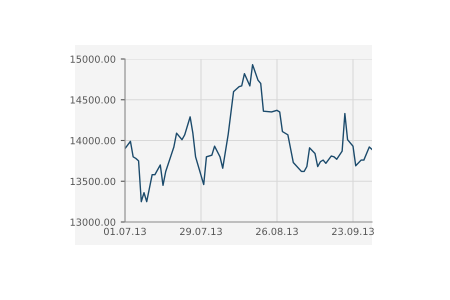 The image size is (450, 300). What do you see at coordinates (353, 232) in the screenshot?
I see `x-tick-label: 23.09.13` at bounding box center [353, 232].